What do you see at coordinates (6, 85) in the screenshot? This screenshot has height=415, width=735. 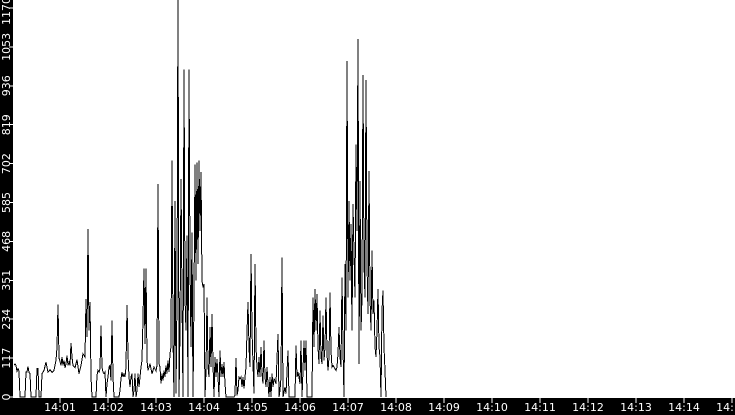 I see `y-axis-tick-label: 936` at bounding box center [6, 85].